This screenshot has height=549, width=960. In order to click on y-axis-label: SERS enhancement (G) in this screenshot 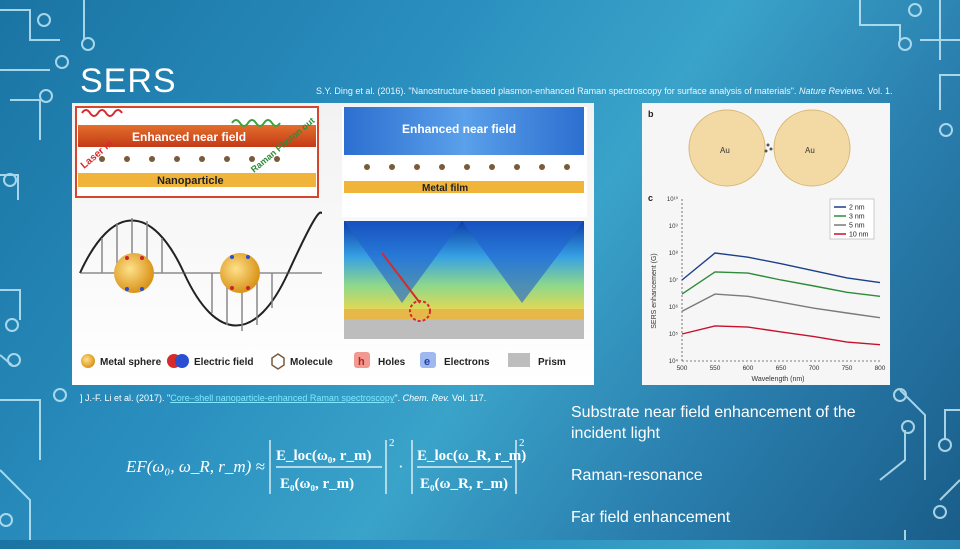, I will do `click(654, 290)`.